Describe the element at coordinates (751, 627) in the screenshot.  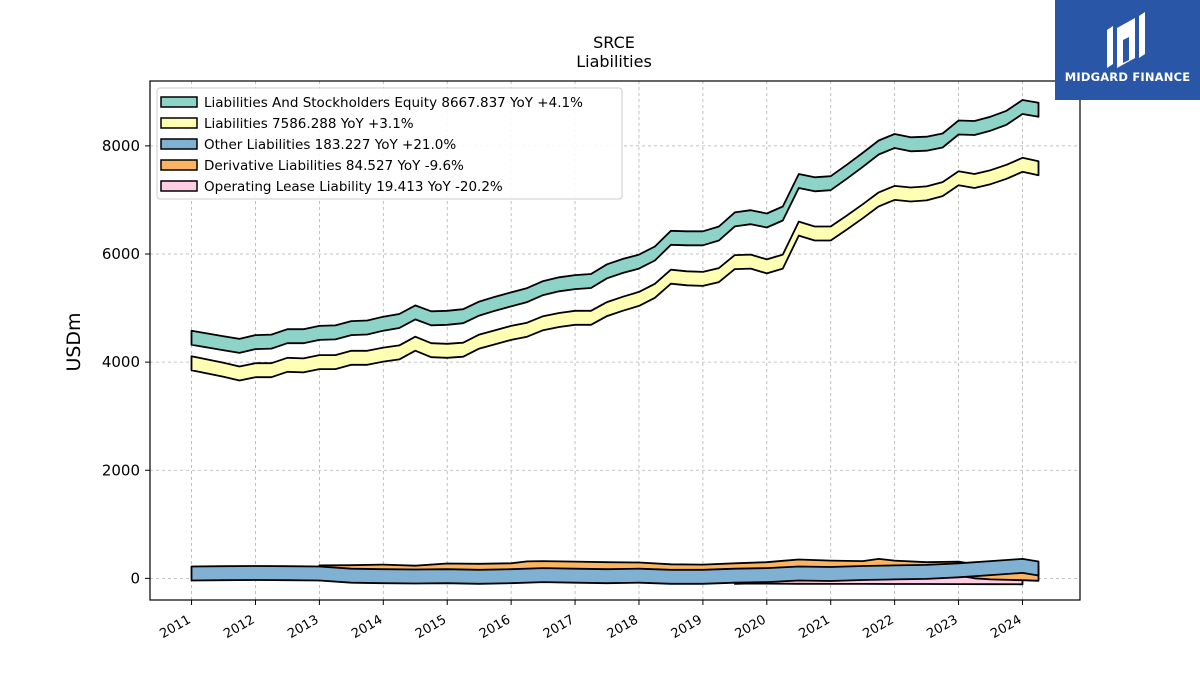
I see `x-tick-label: 2020` at that location.